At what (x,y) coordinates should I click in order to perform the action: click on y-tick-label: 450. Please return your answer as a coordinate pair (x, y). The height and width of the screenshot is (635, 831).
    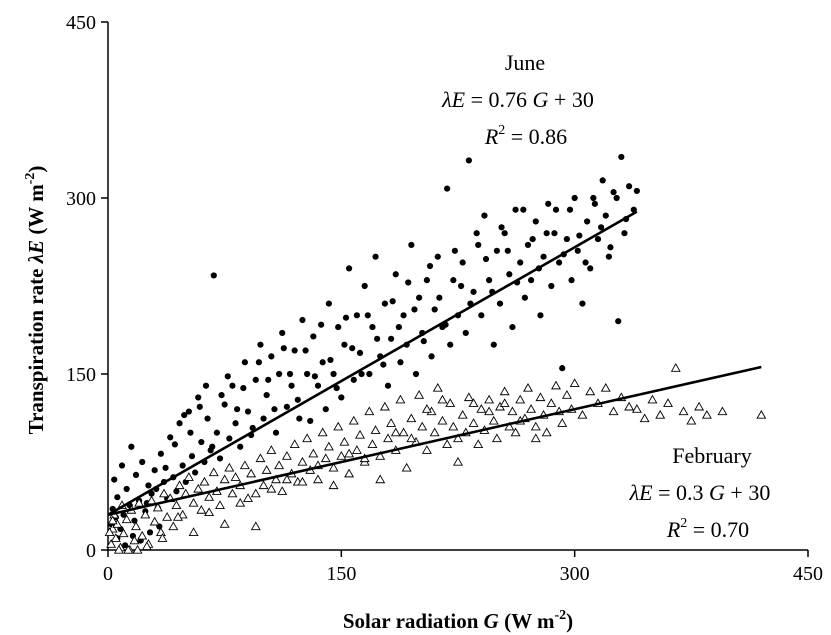
    Looking at the image, I should click on (81, 23).